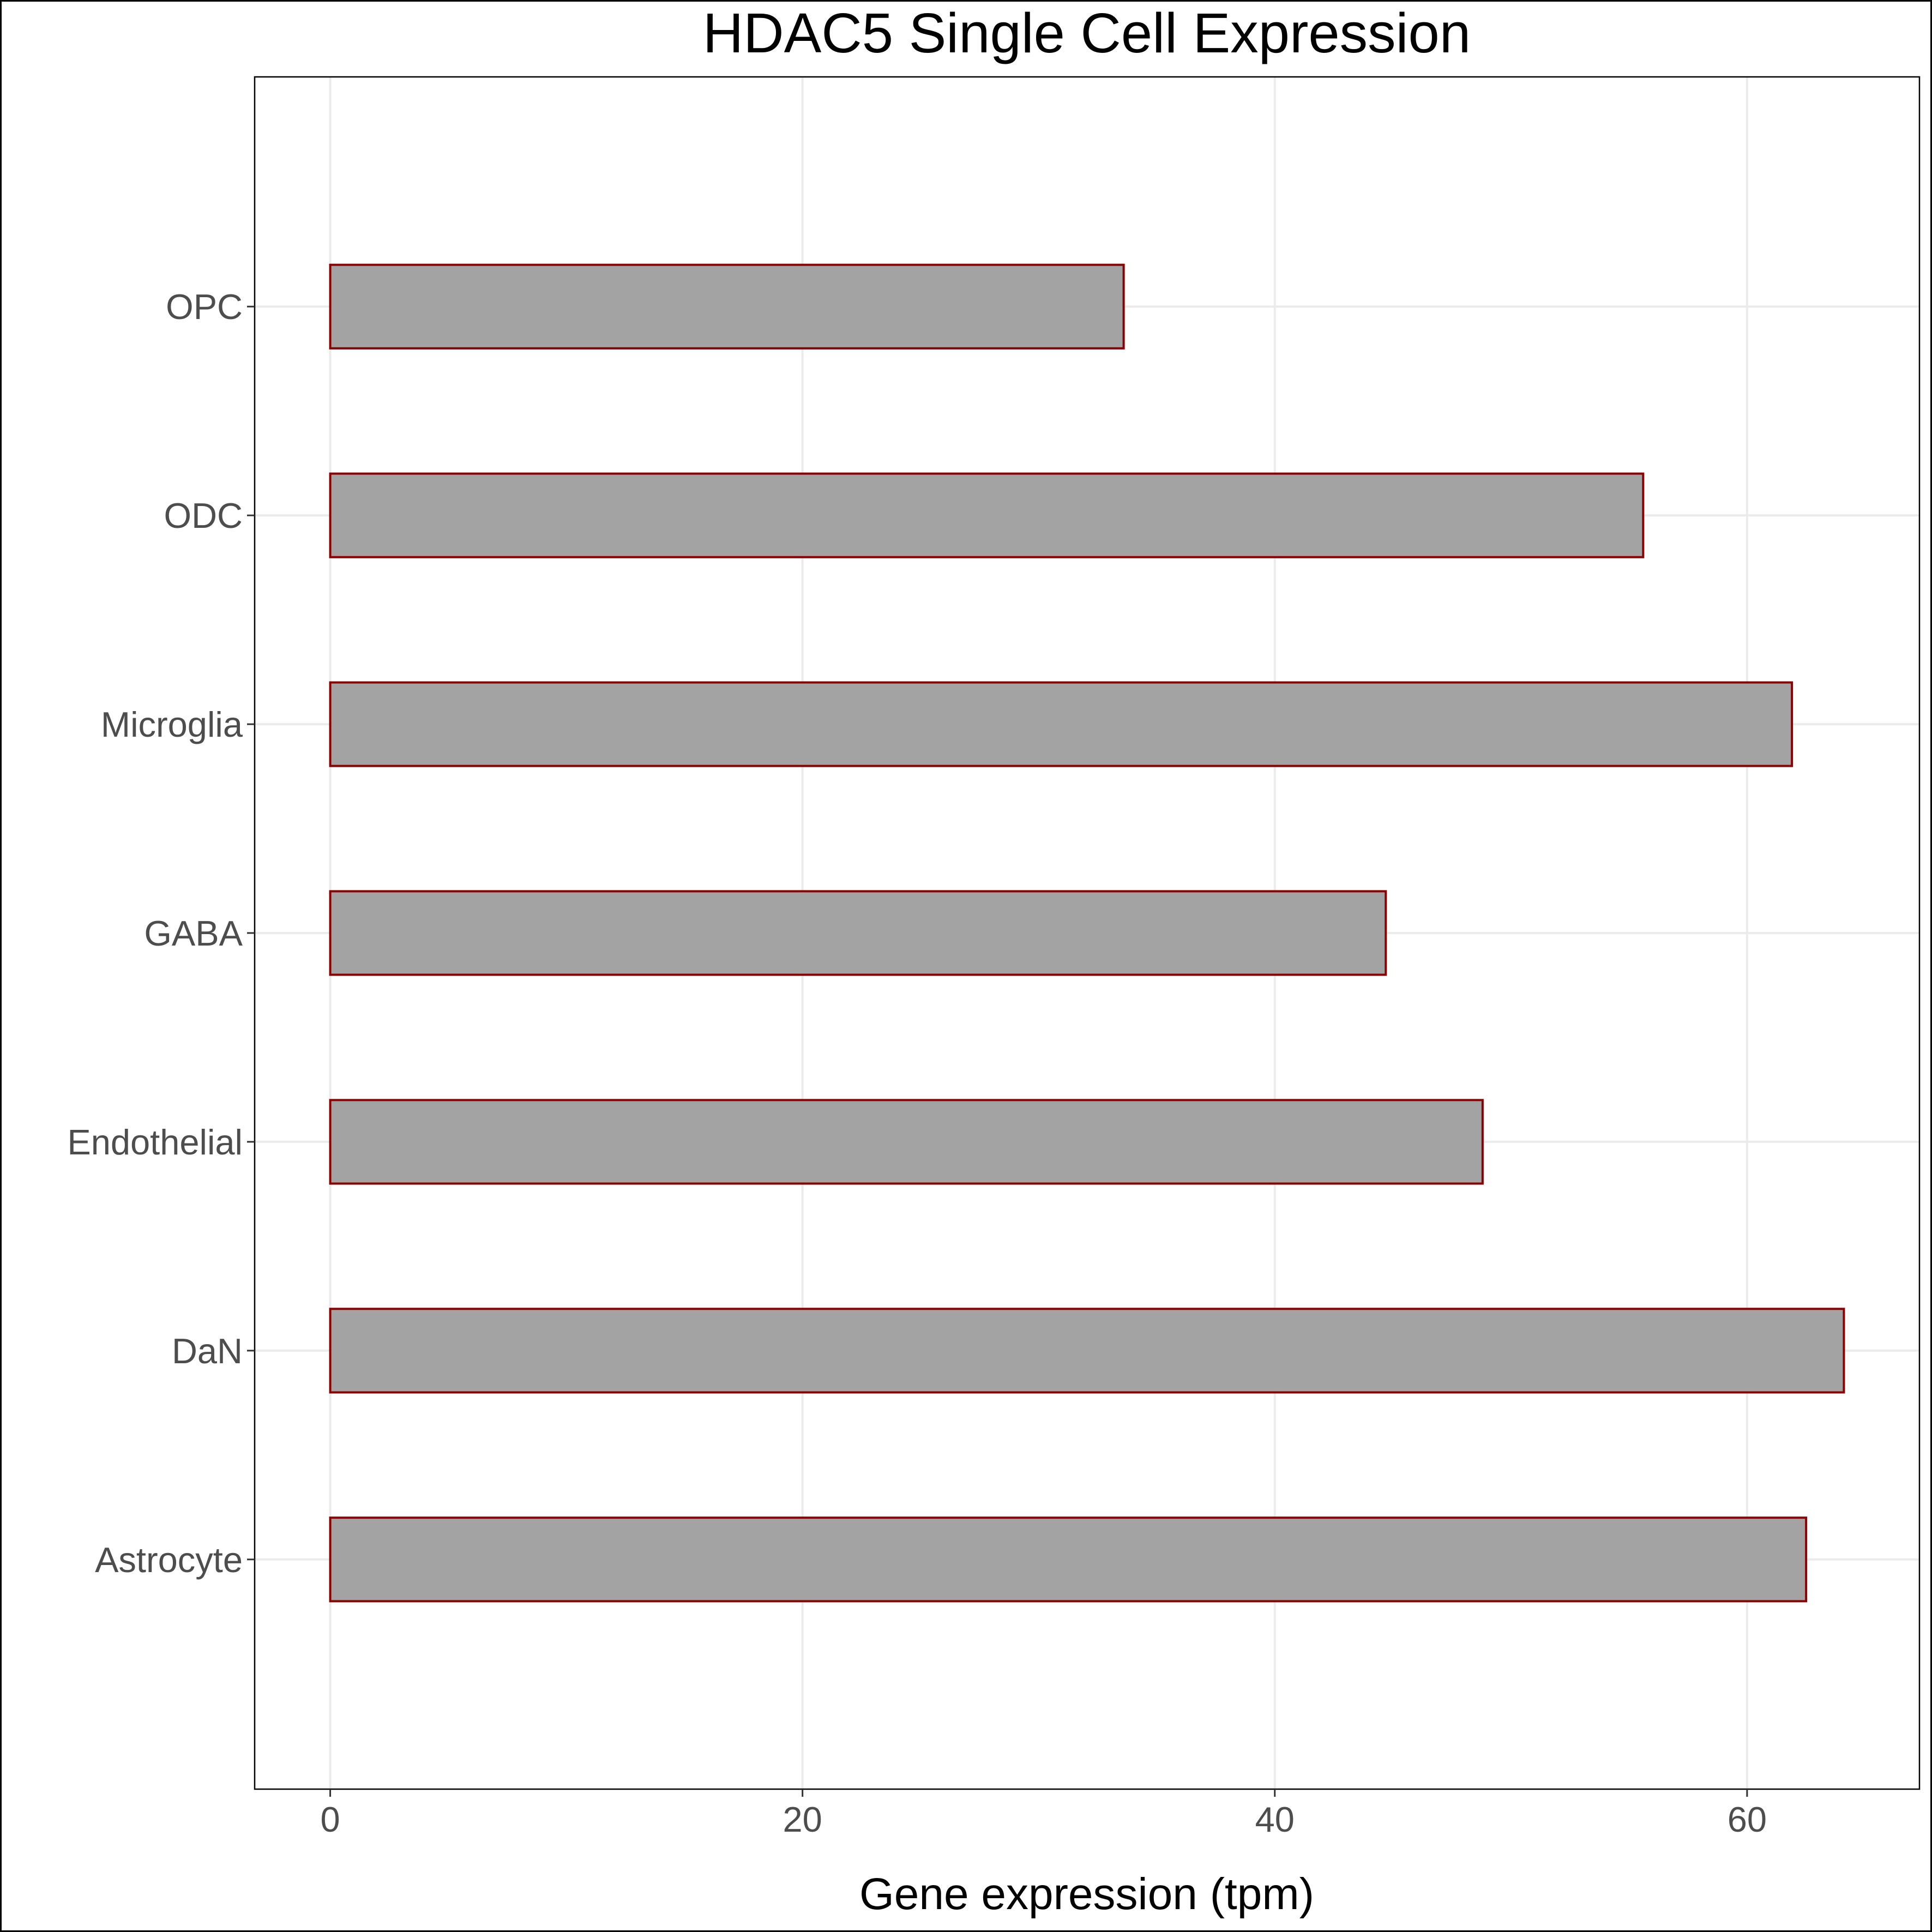  What do you see at coordinates (1747, 1819) in the screenshot?
I see `x-tick-label: 60` at bounding box center [1747, 1819].